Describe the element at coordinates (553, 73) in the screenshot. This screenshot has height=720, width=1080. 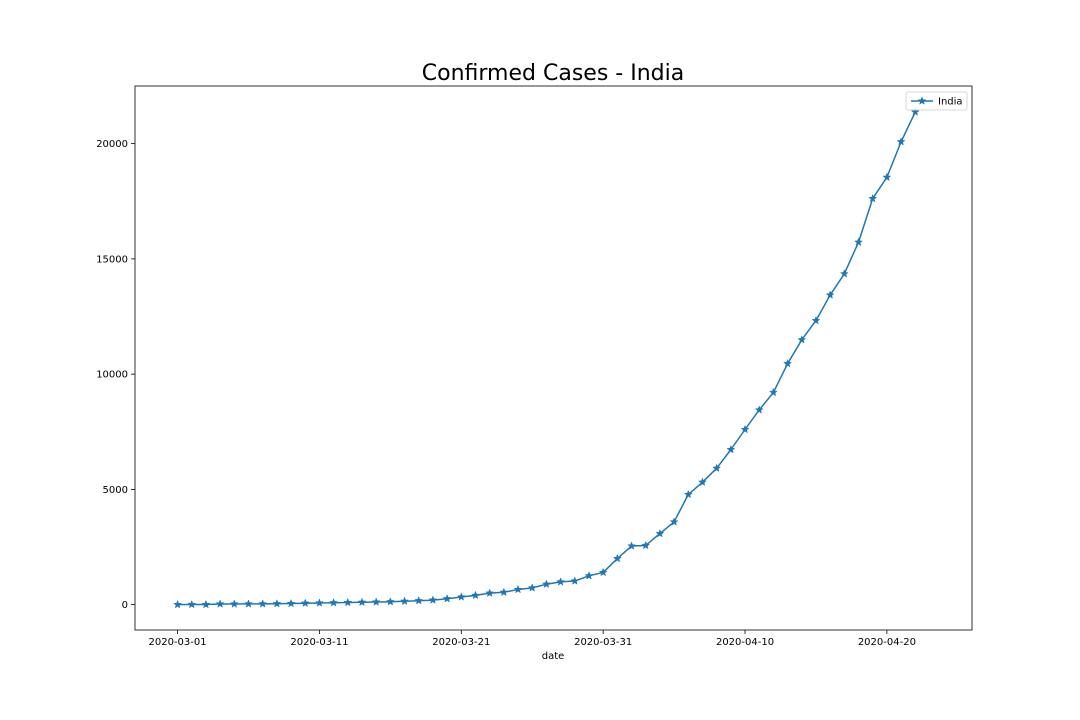
I see `chart-title: Confirmed Cases - India` at that location.